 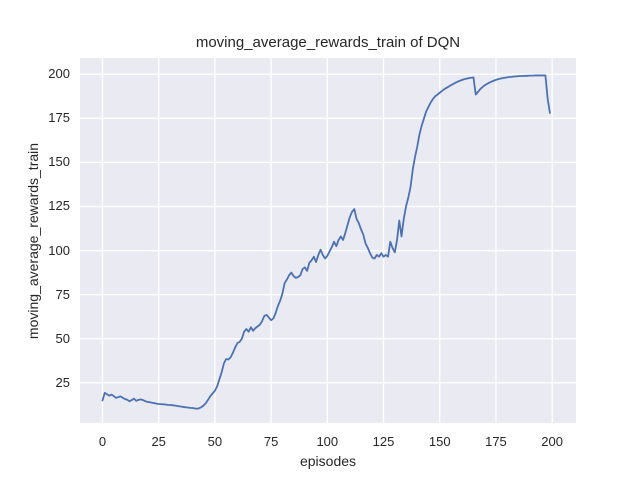 What do you see at coordinates (62, 382) in the screenshot?
I see `y-tick-label: 25` at bounding box center [62, 382].